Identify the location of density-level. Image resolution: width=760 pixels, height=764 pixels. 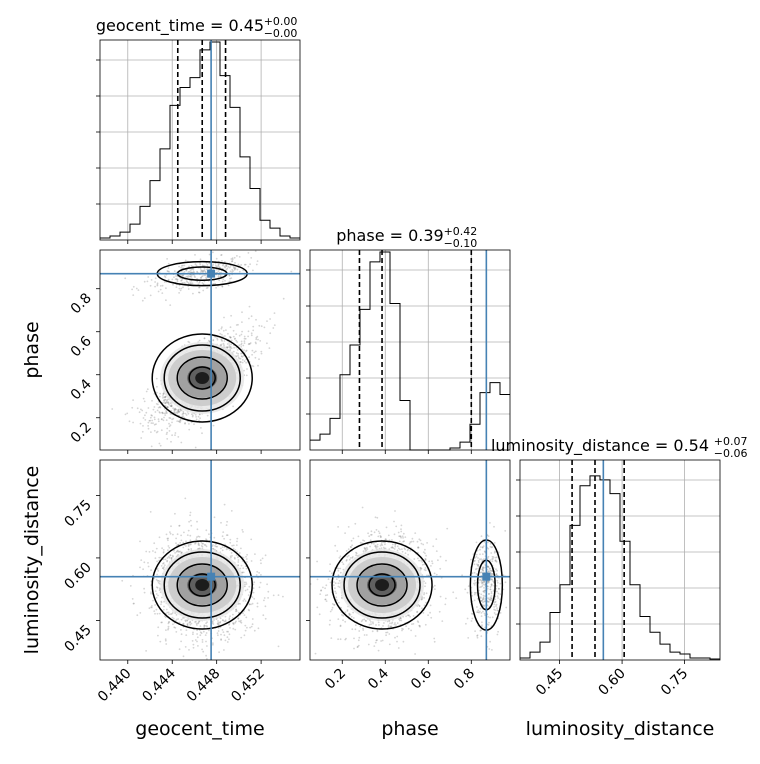
(202, 585).